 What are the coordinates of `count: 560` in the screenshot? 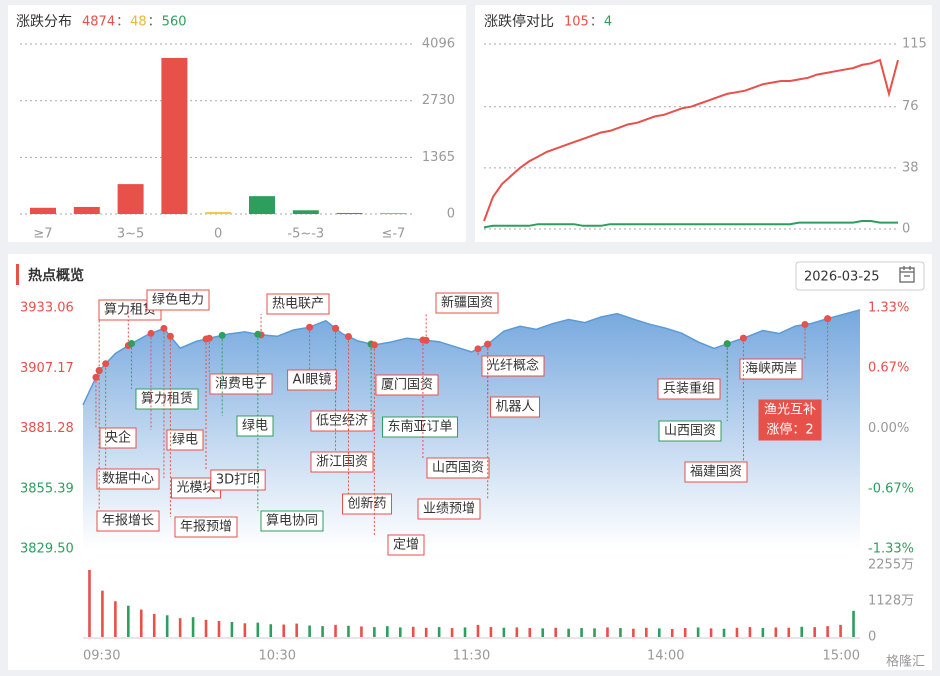 It's located at (174, 22).